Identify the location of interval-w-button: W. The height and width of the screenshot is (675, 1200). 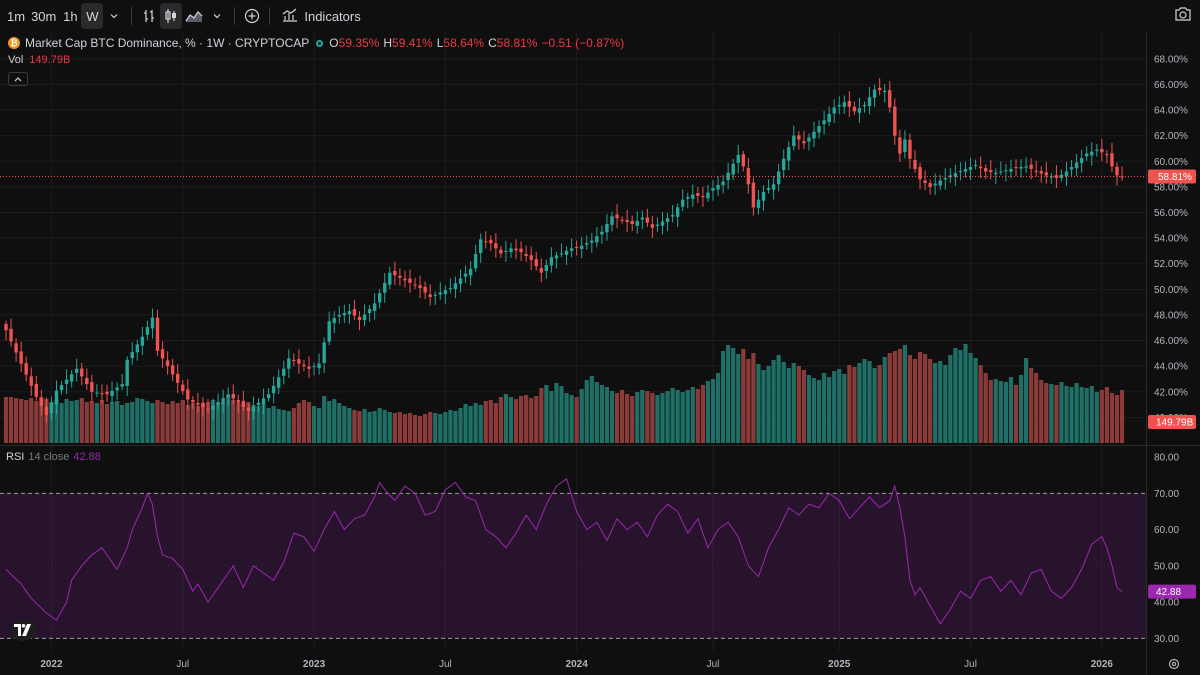
(92, 16).